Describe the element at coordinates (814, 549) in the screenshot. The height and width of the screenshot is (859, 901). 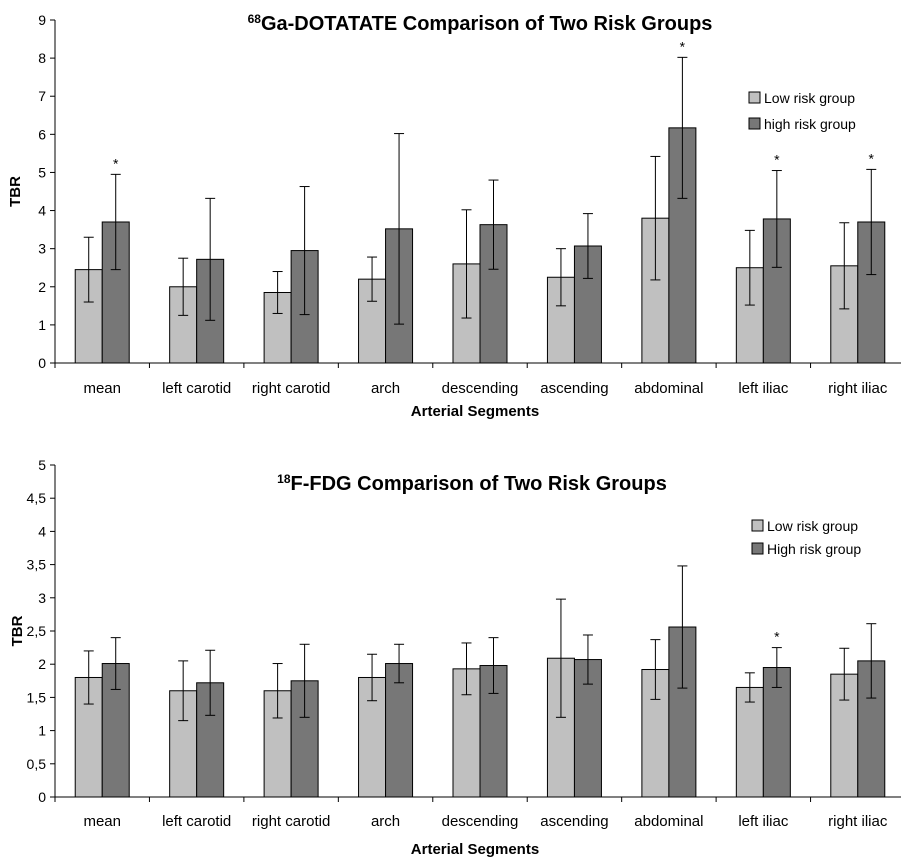
I see `legend-label: High risk group` at that location.